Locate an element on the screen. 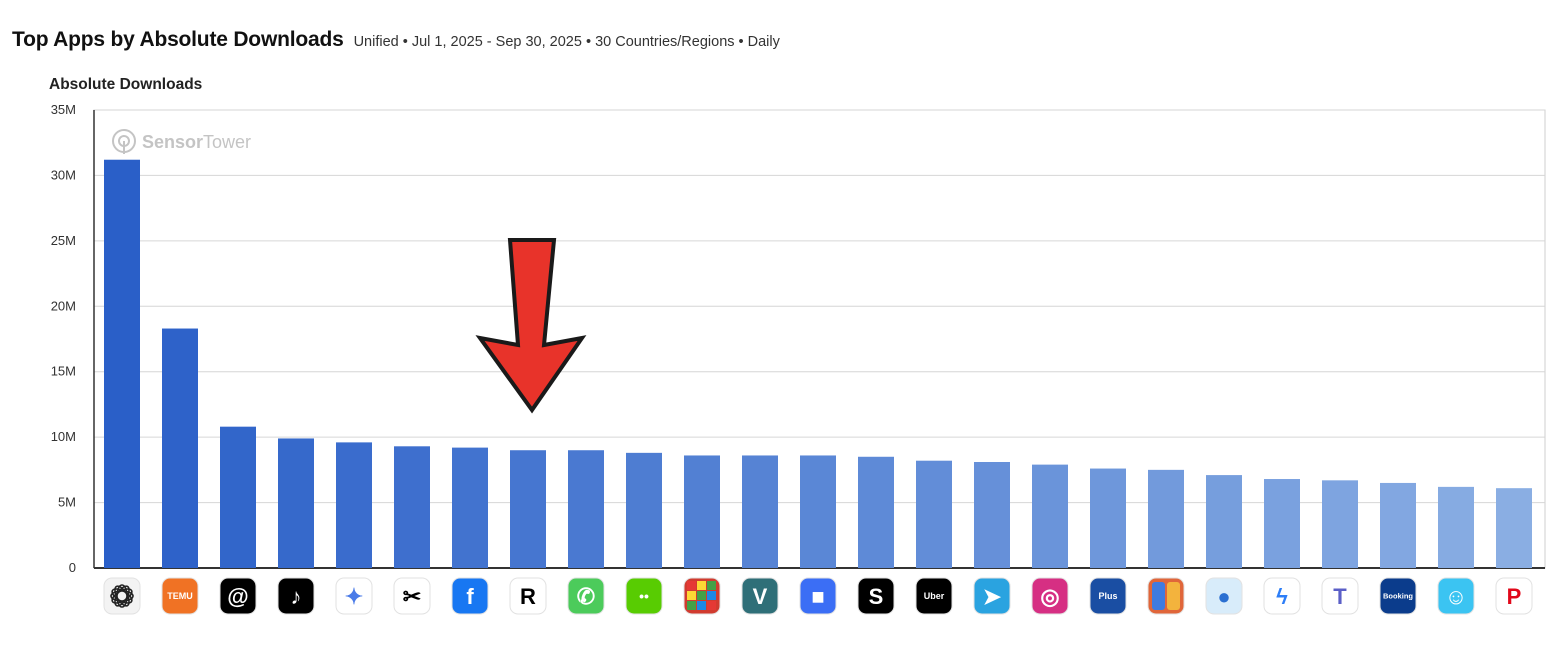 This screenshot has width=1558, height=666. y-tick-label: 10M is located at coordinates (63, 436).